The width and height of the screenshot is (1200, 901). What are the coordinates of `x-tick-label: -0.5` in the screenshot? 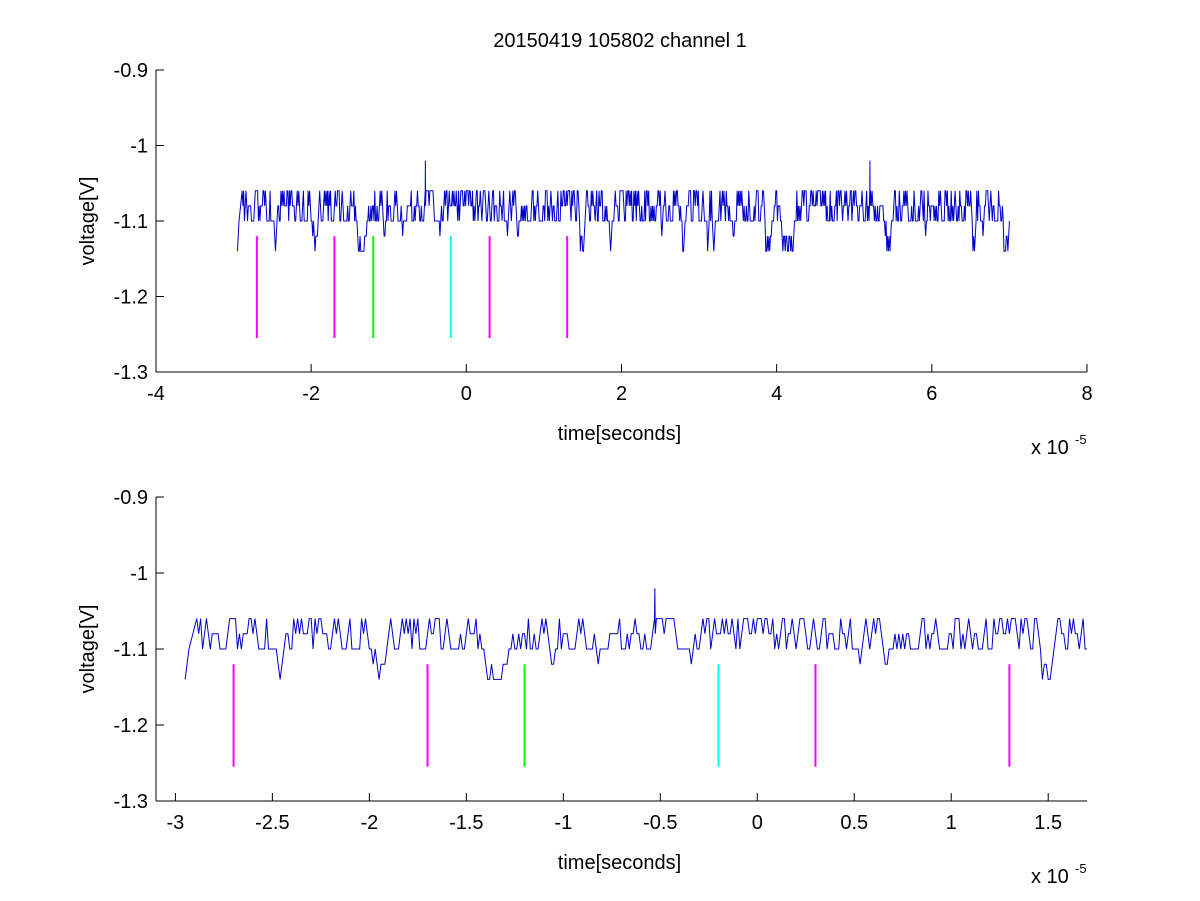 It's located at (660, 823).